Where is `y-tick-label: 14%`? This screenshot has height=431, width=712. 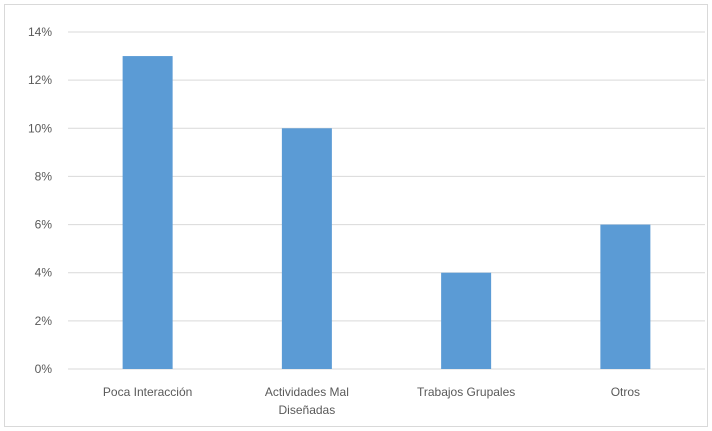
y-tick-label: 14% is located at coordinates (40, 32).